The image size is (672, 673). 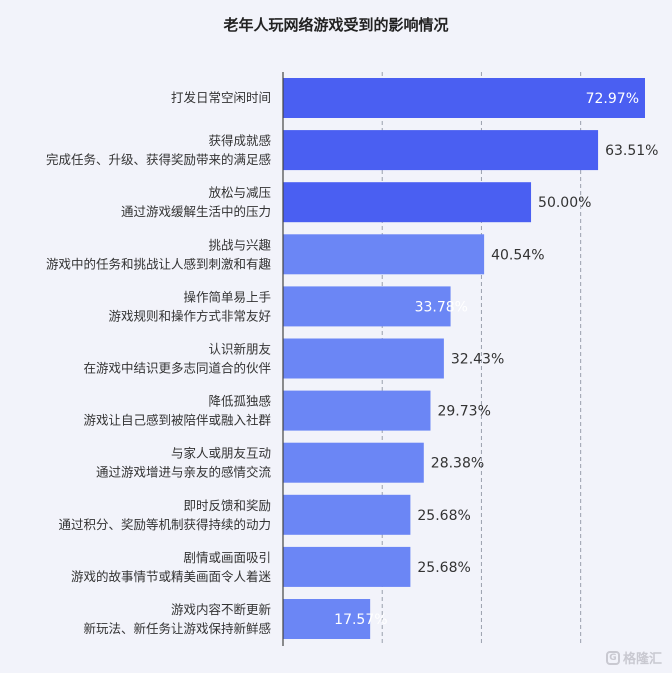 What do you see at coordinates (612, 657) in the screenshot?
I see `watermark-logo-icon: G` at bounding box center [612, 657].